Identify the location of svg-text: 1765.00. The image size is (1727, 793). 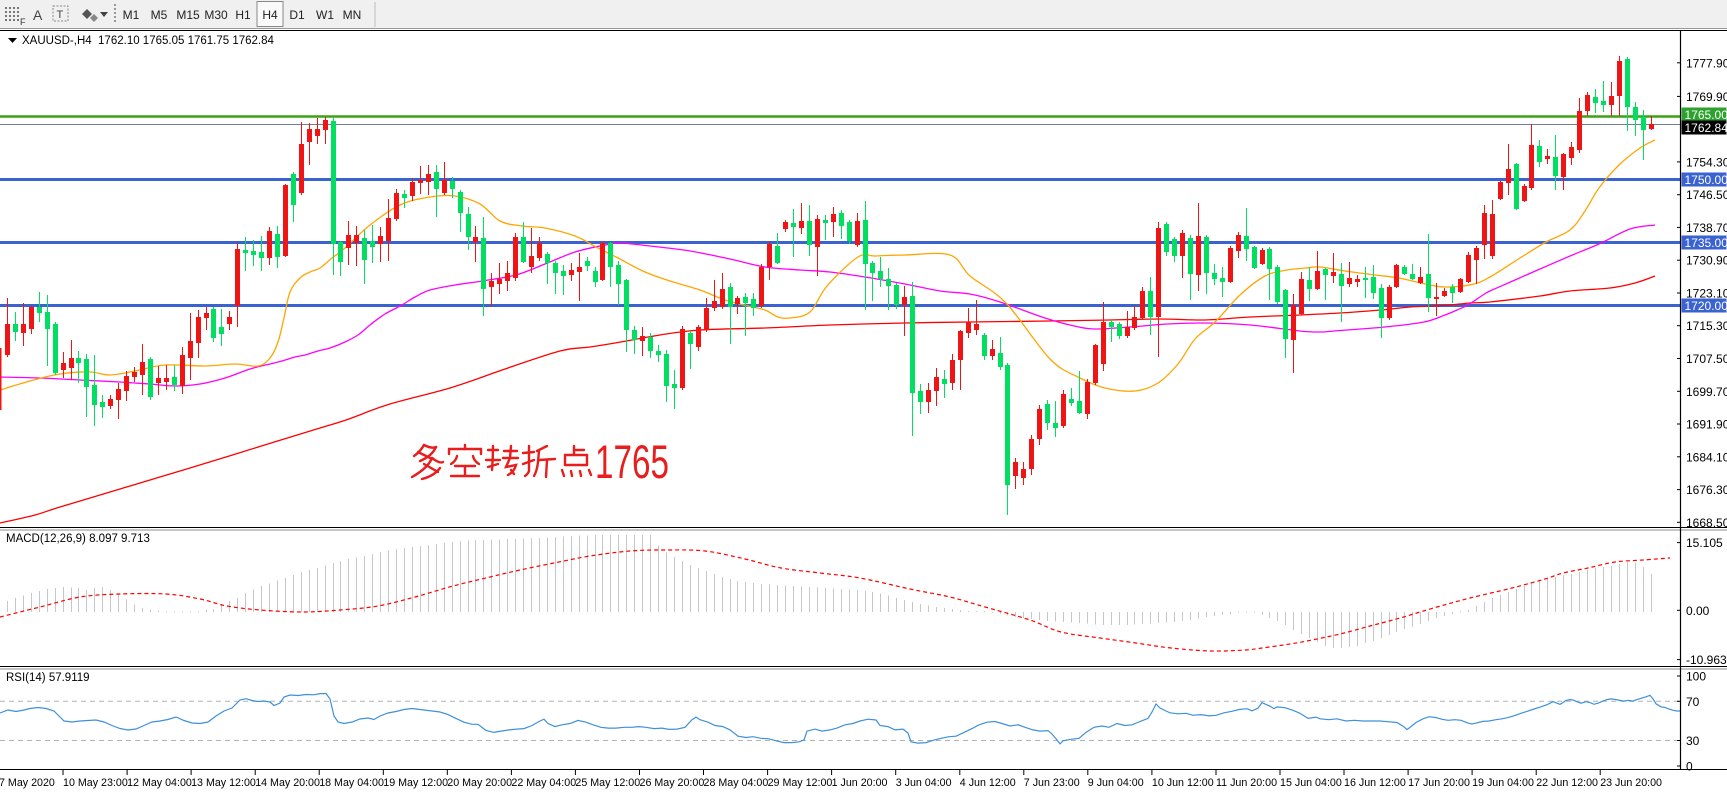
(1706, 115).